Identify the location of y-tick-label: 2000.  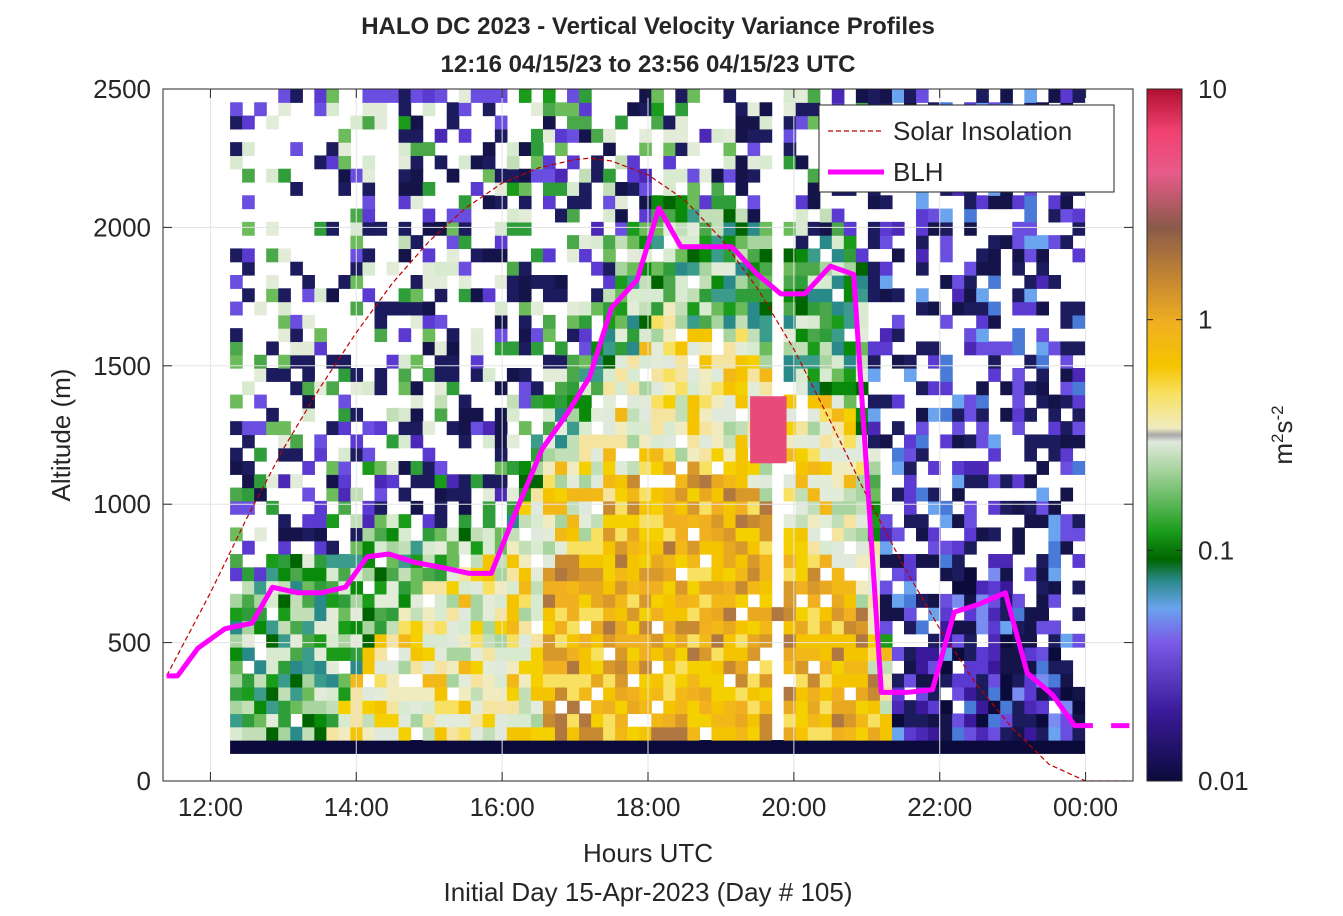
(122, 227).